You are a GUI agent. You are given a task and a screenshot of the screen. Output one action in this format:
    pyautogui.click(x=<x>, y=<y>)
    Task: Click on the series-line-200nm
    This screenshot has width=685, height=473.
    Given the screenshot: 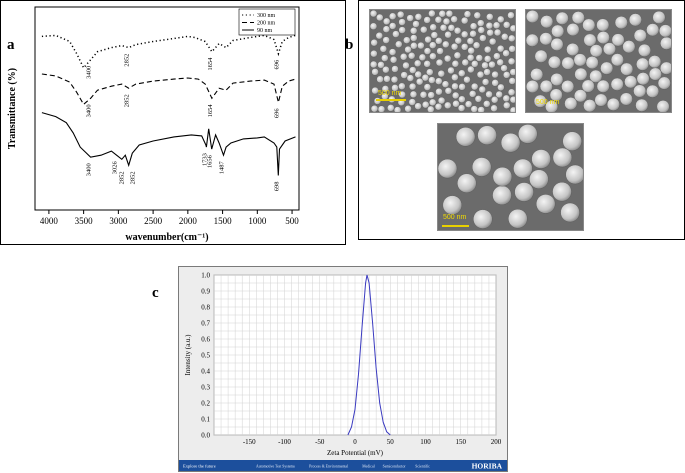 What is the action you would take?
    pyautogui.click(x=168, y=89)
    